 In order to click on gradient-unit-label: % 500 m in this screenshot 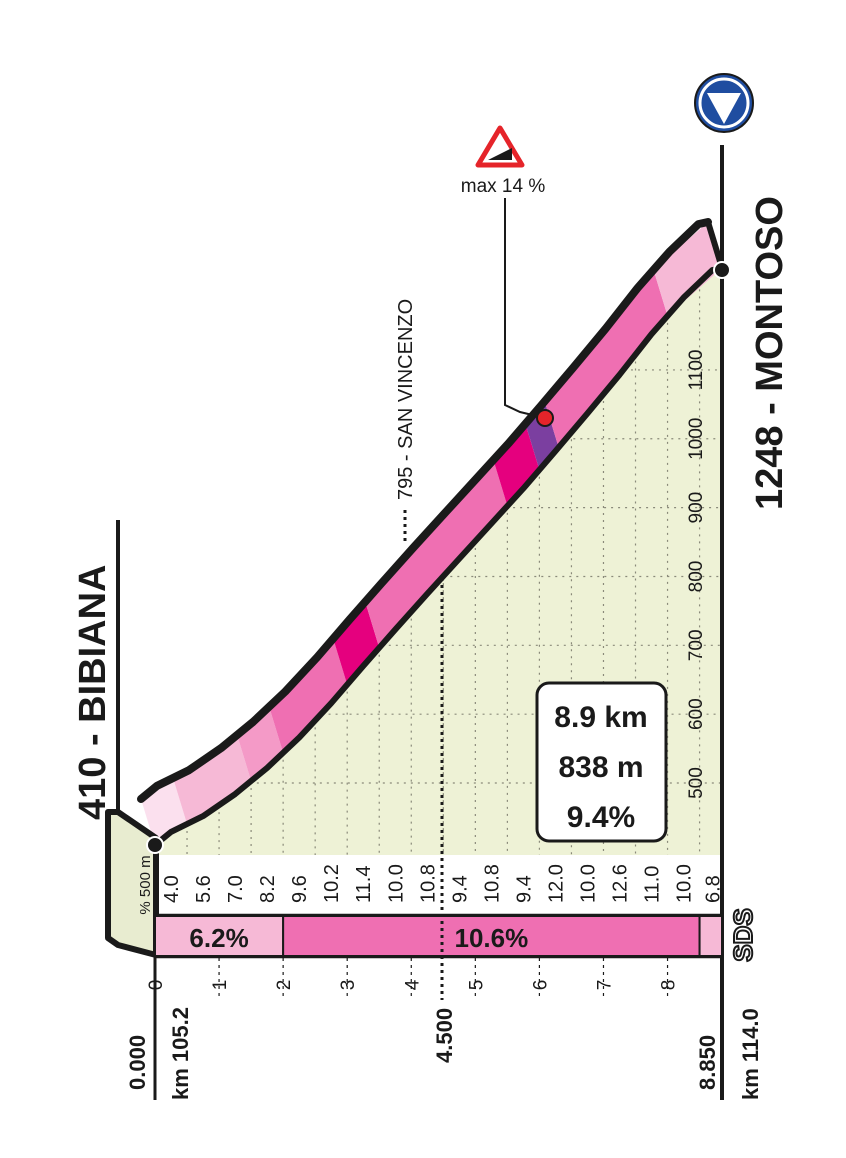, I will do `click(145, 884)`.